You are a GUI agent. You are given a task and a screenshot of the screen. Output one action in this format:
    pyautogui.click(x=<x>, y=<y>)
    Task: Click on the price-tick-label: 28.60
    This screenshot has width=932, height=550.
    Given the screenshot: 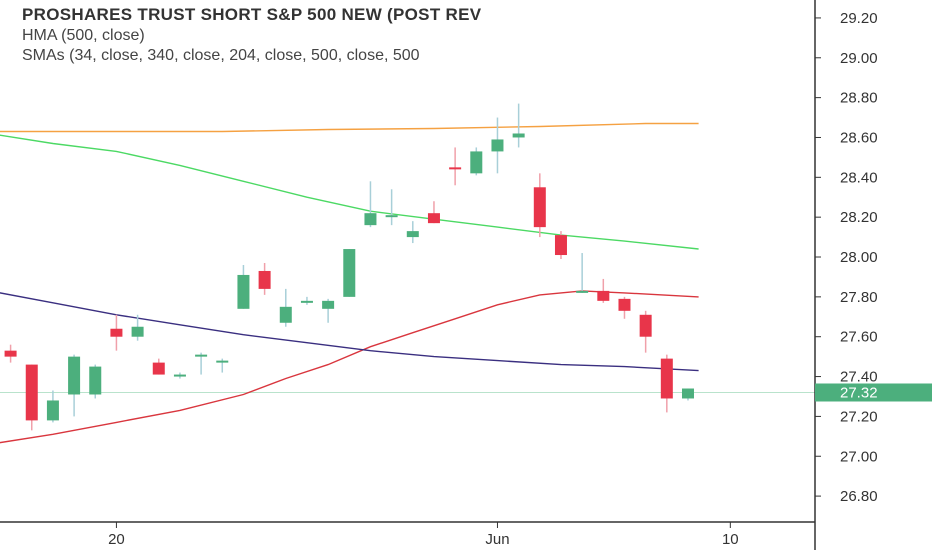 What is the action you would take?
    pyautogui.click(x=859, y=137)
    